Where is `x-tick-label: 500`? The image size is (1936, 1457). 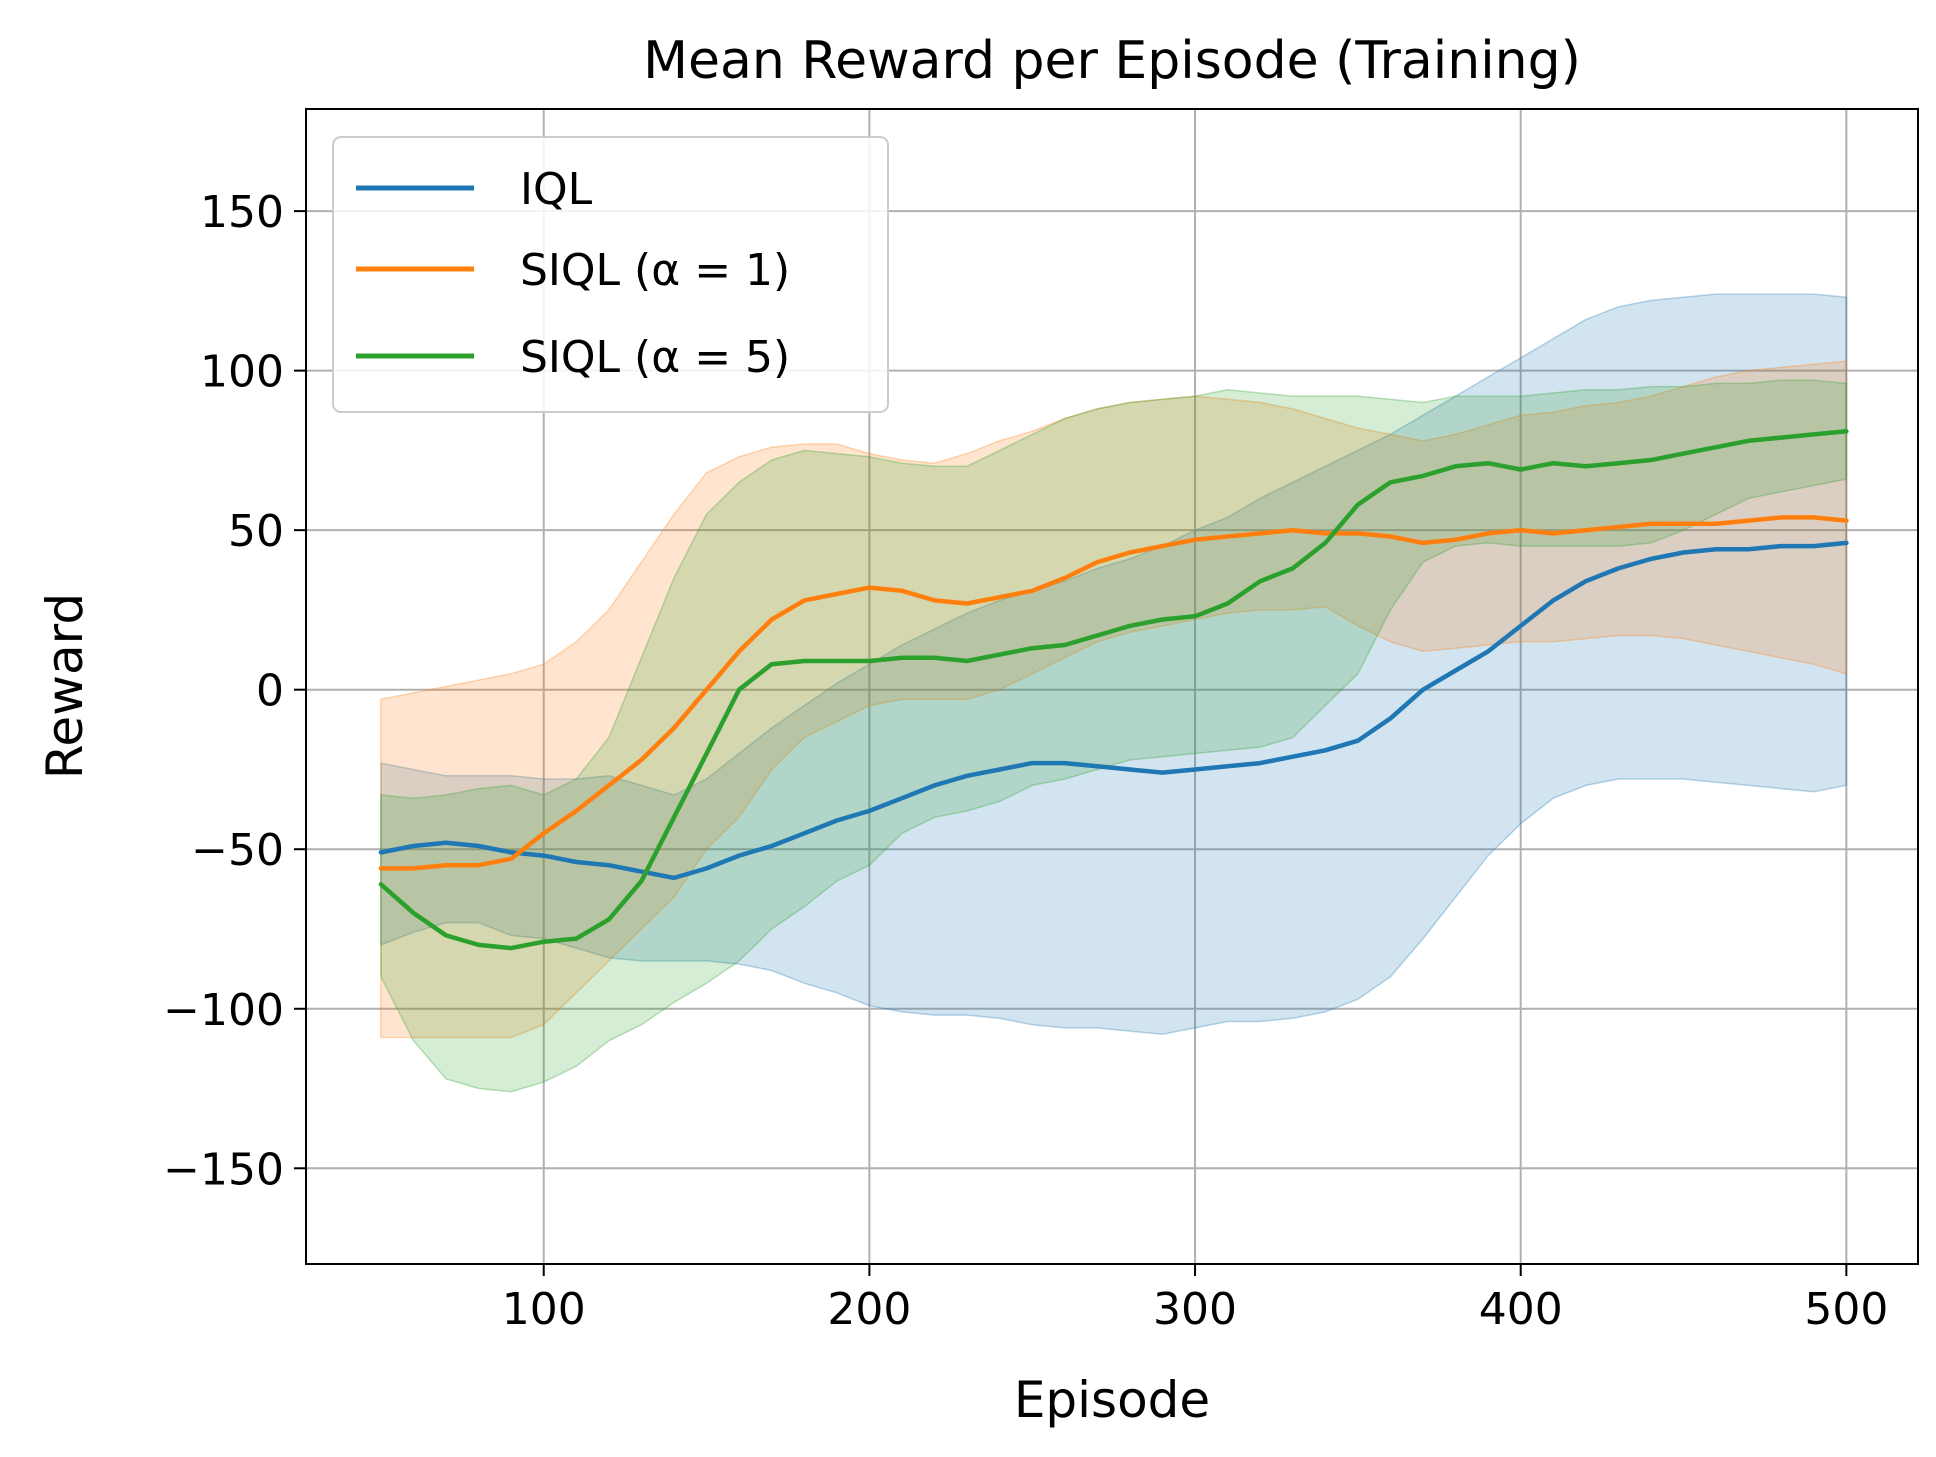
x-tick-label: 500 is located at coordinates (1846, 1309).